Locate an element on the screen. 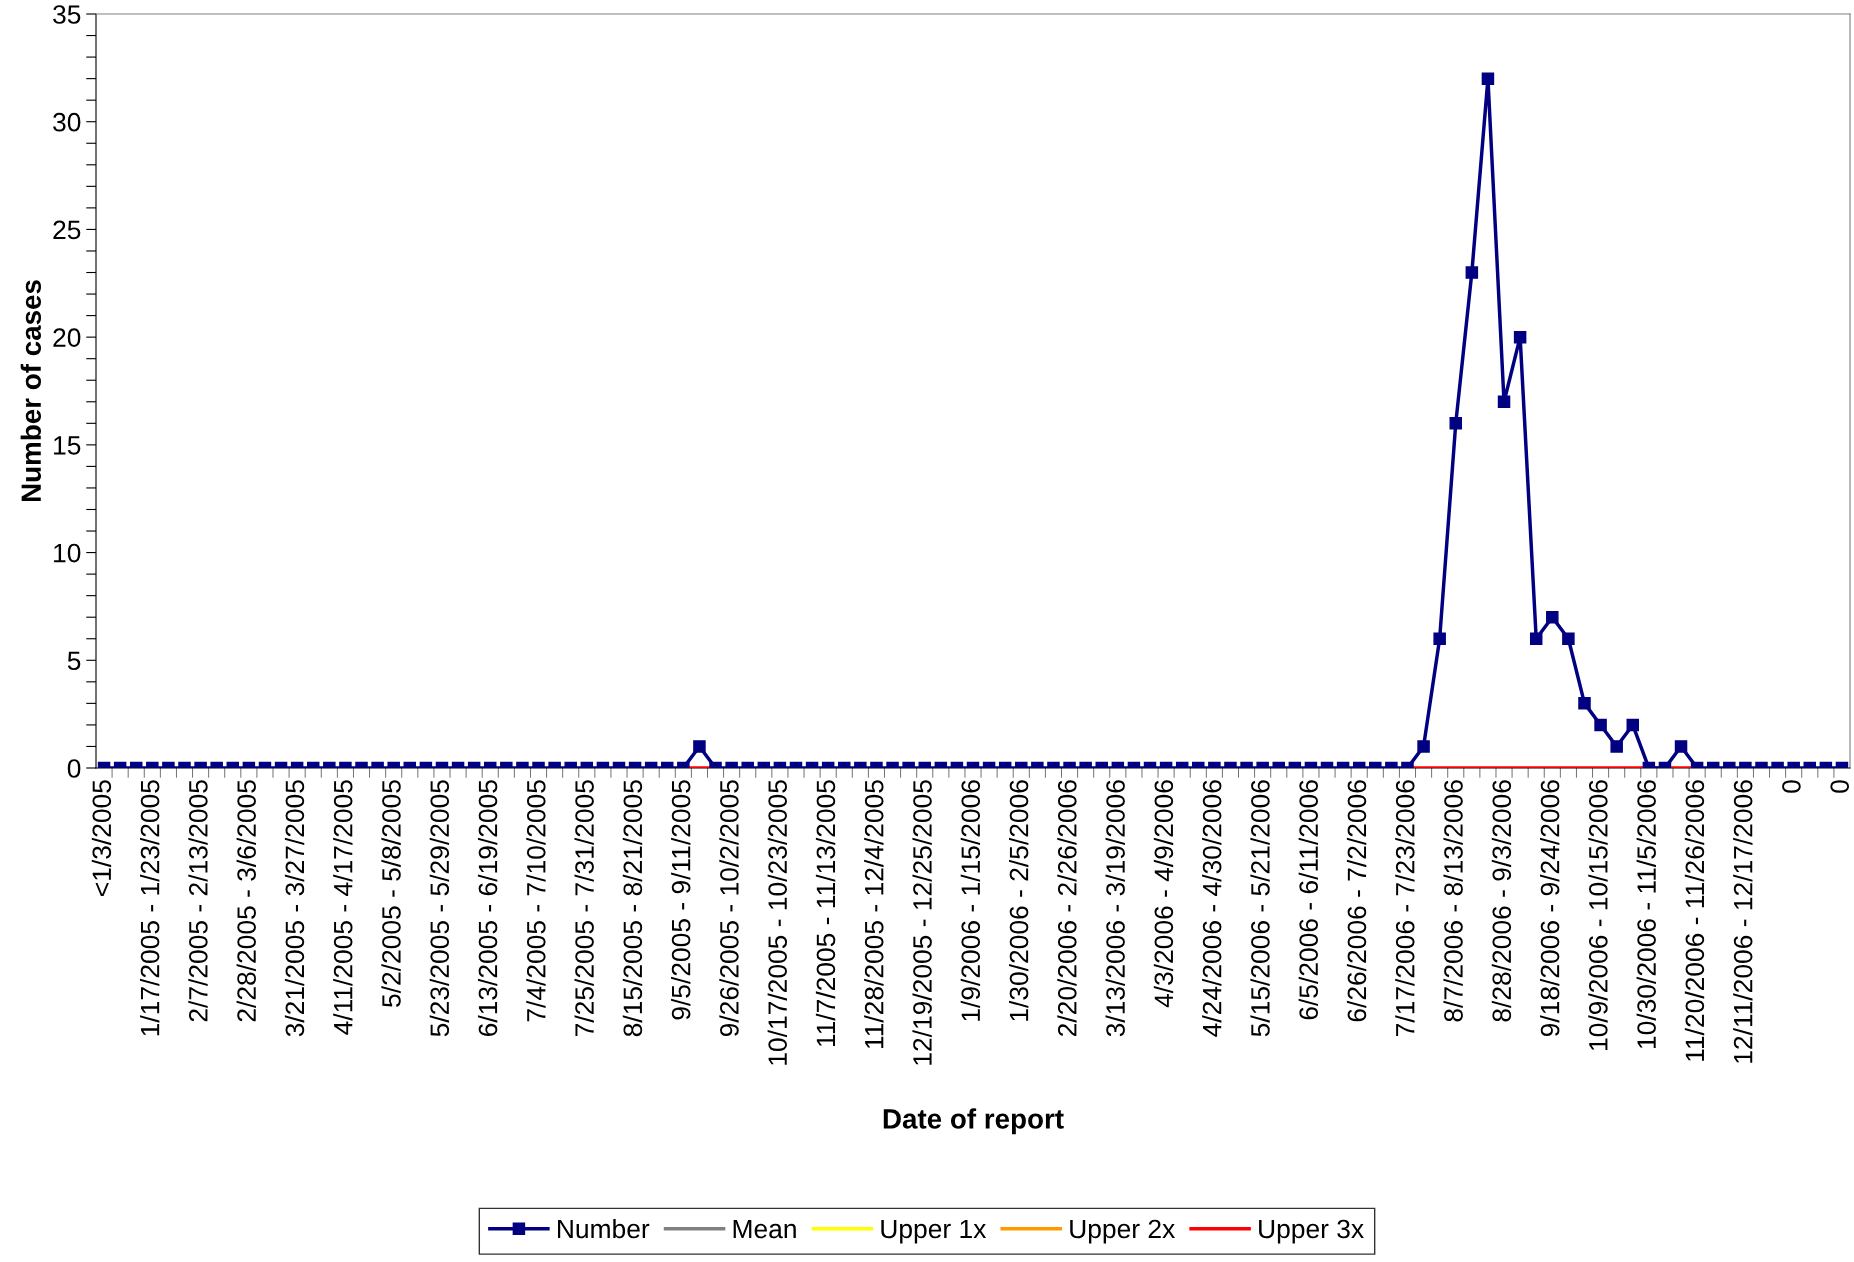 Image resolution: width=1854 pixels, height=1262 pixels. x-tick-label: 7/4/2005 - 7/10/2005 is located at coordinates (536, 901).